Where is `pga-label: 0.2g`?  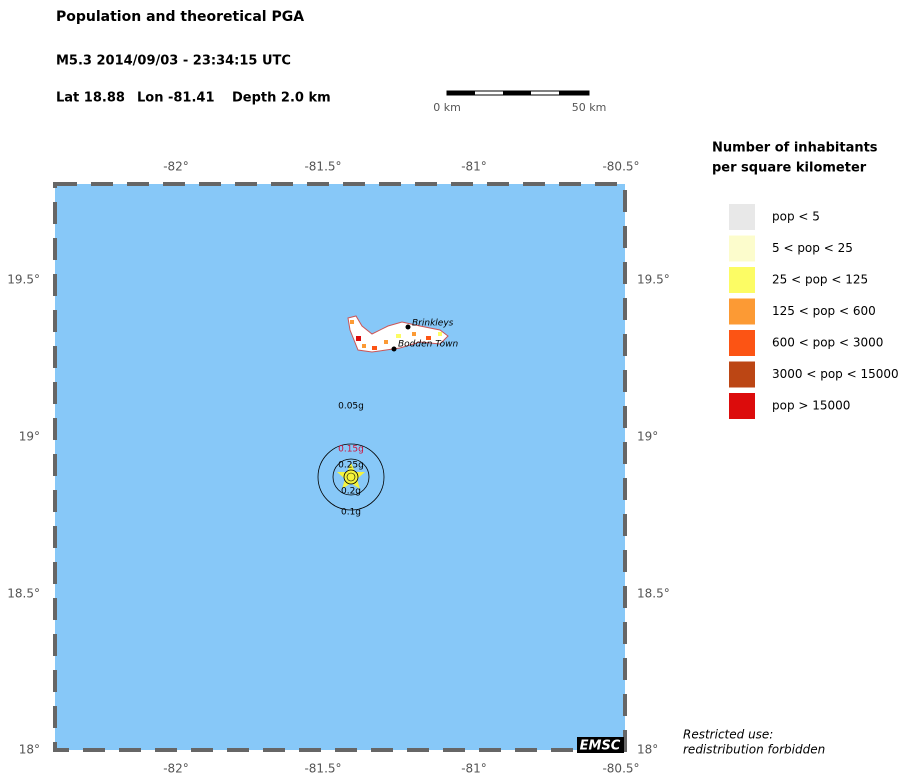 pga-label: 0.2g is located at coordinates (351, 492).